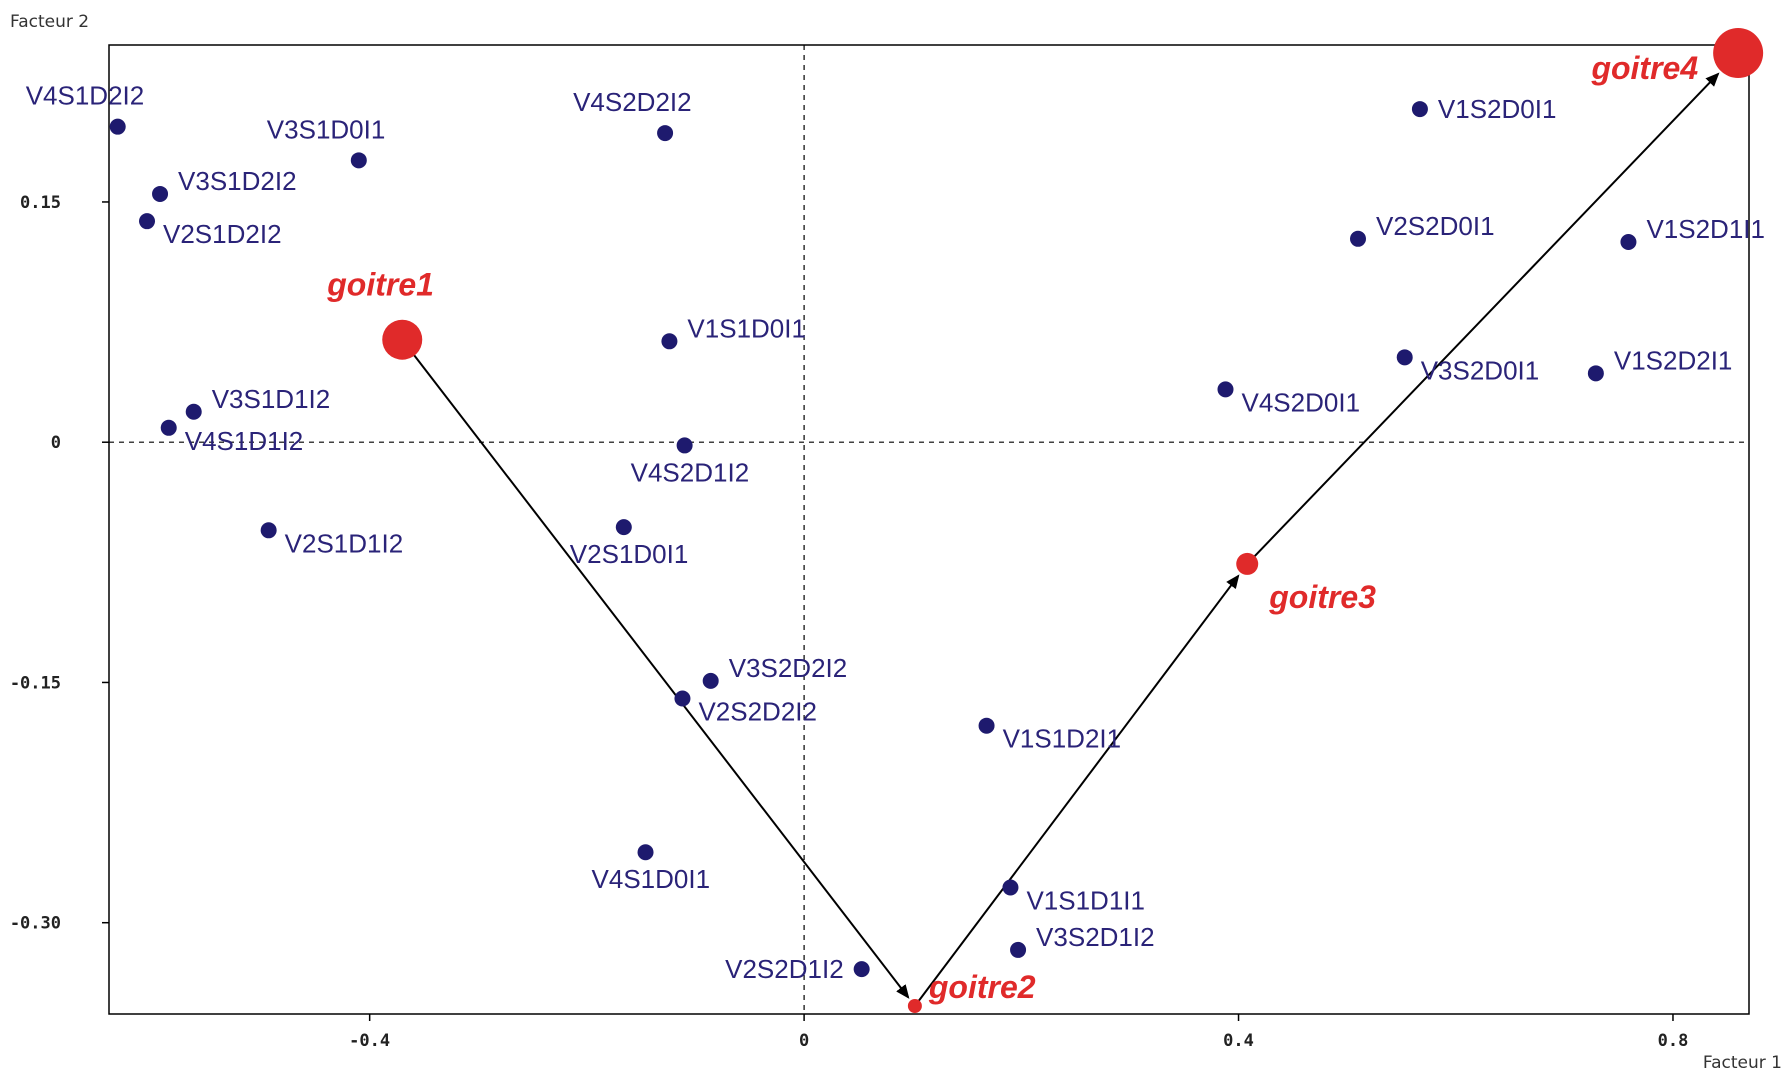 This screenshot has width=1791, height=1075. Describe the element at coordinates (147, 221) in the screenshot. I see `data-point-v2s1d2i2` at that location.